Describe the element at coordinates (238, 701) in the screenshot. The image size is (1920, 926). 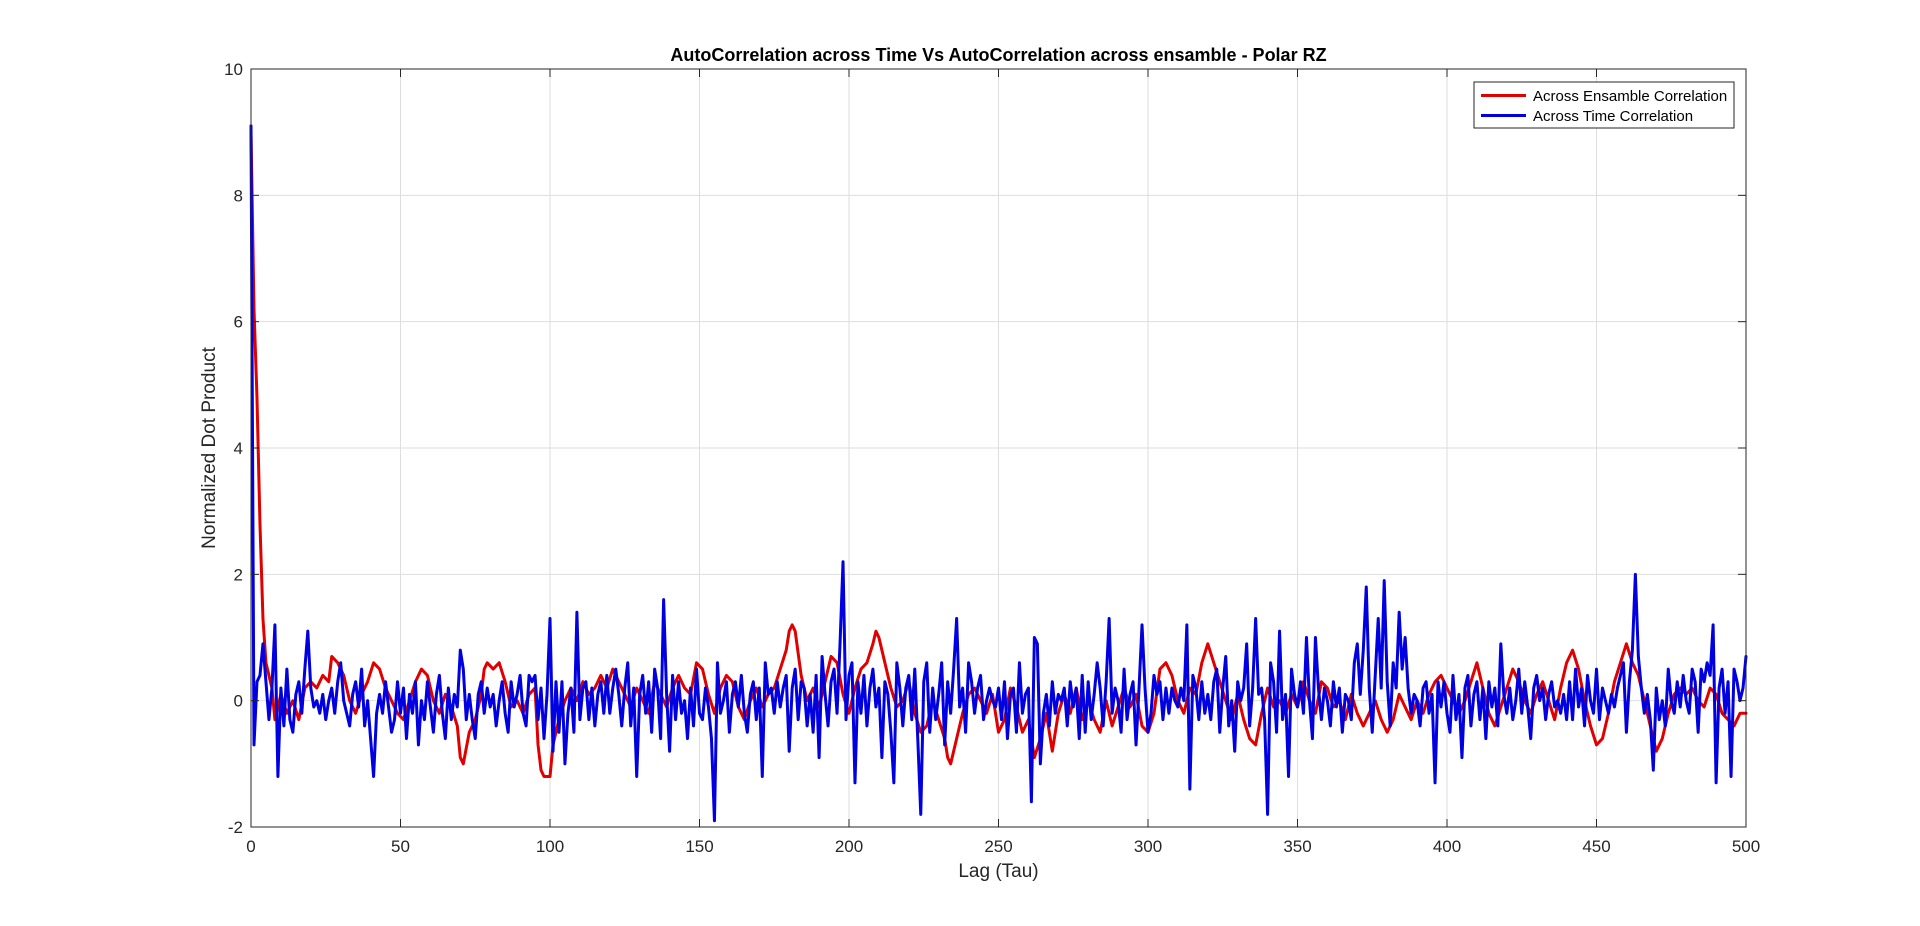
I see `y-tick-label-0: 0` at that location.